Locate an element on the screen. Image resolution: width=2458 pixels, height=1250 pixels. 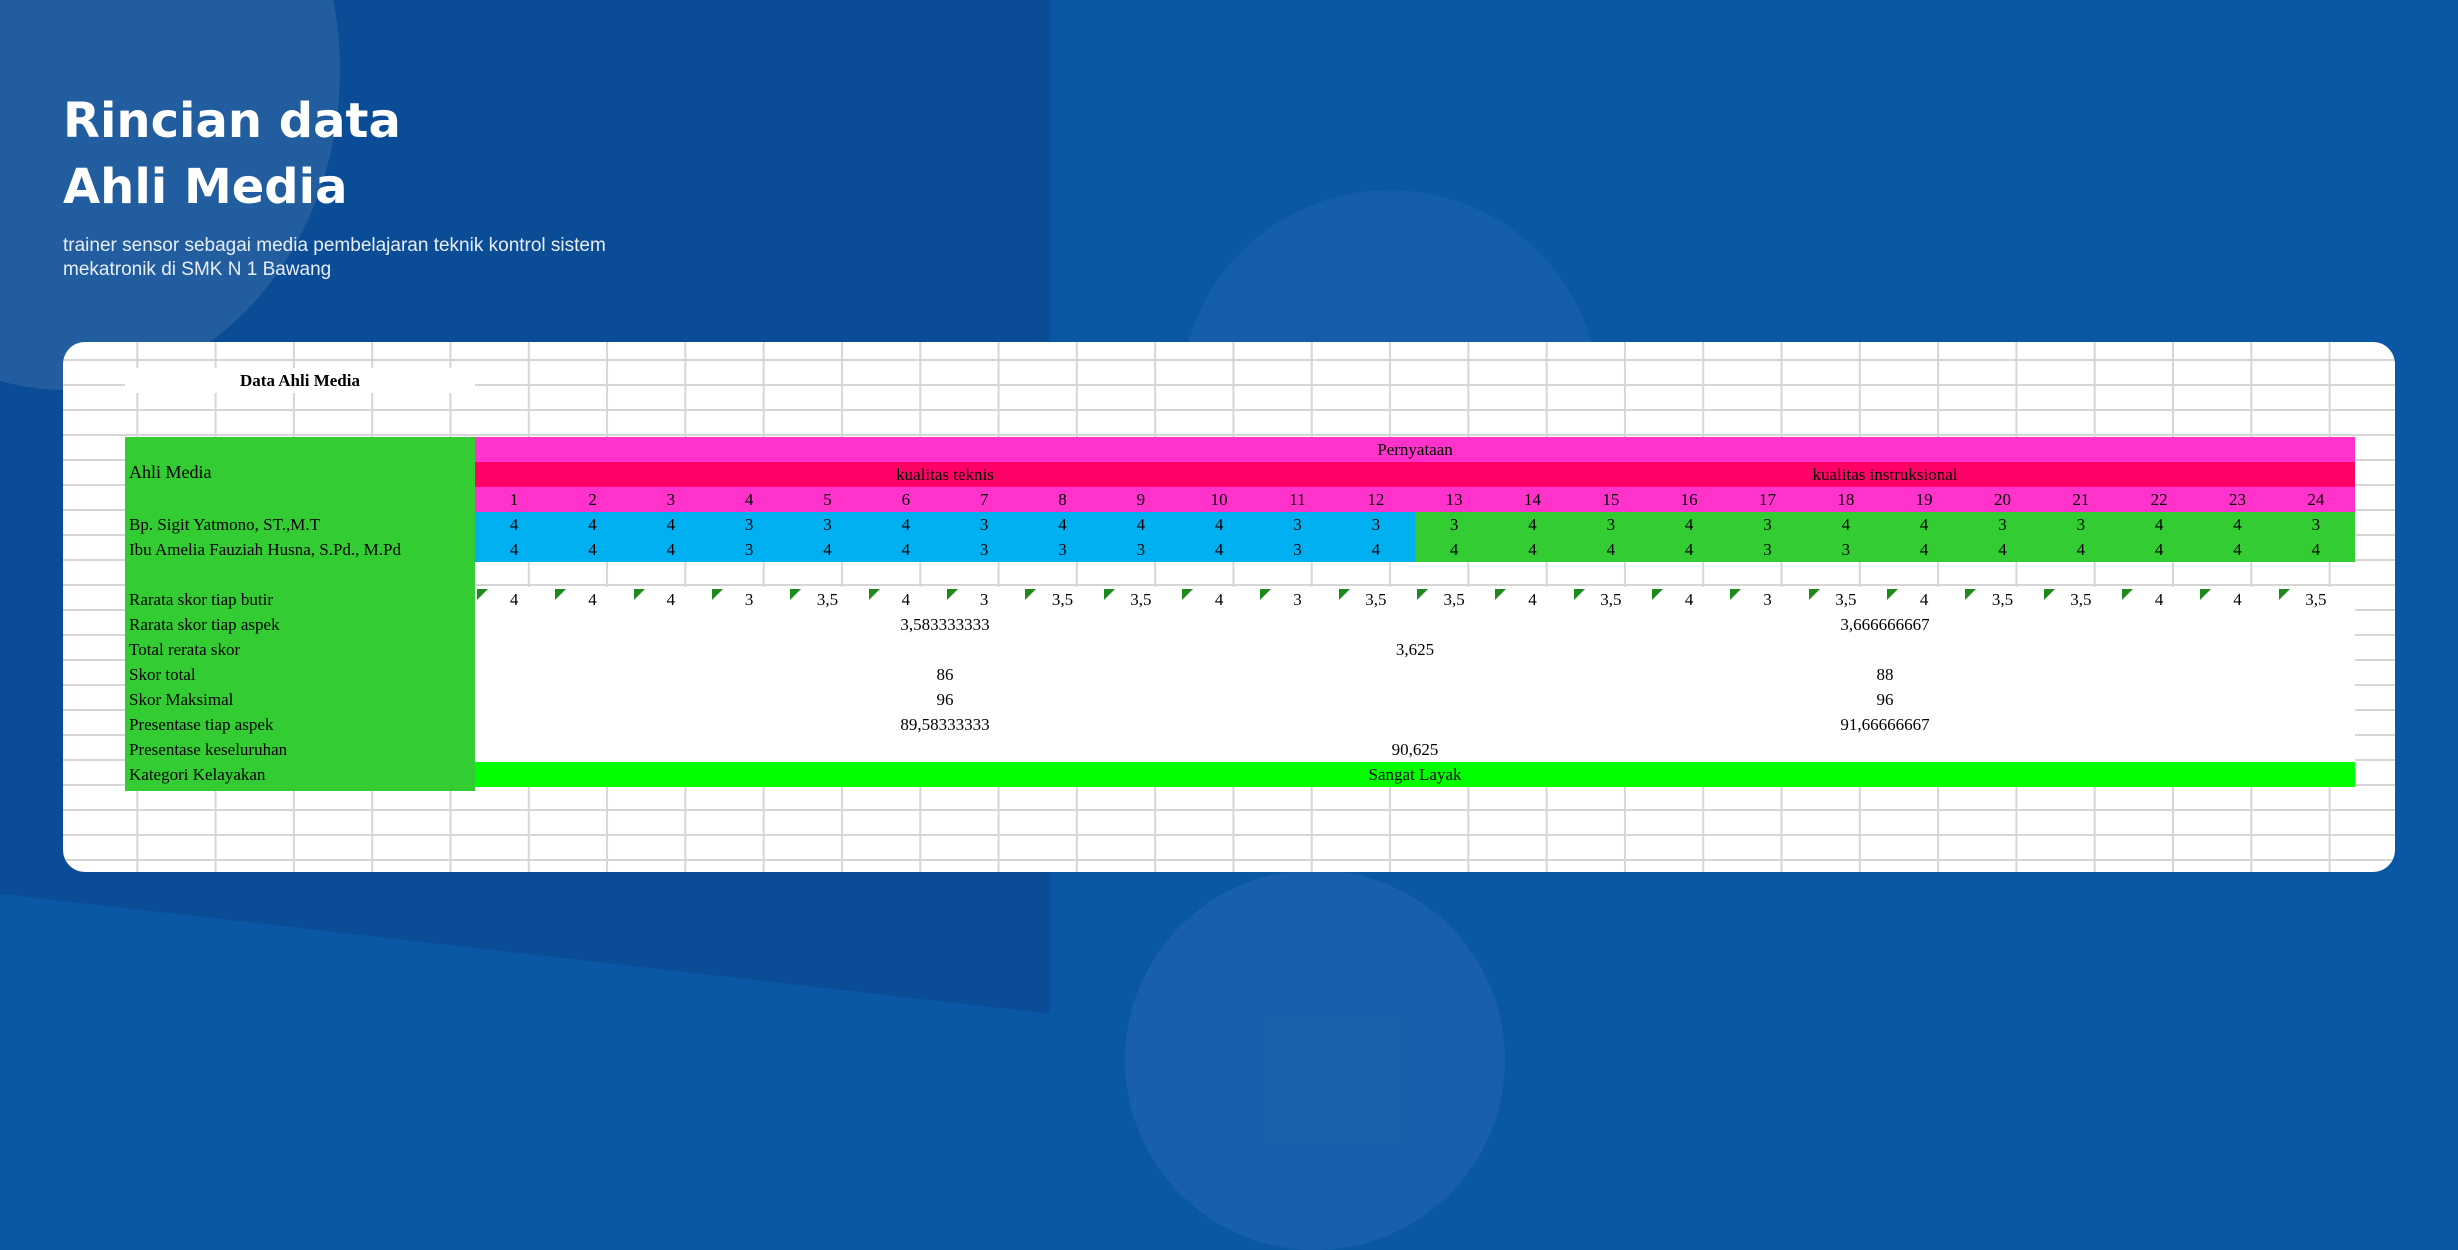
item-number: 6 is located at coordinates (906, 499).